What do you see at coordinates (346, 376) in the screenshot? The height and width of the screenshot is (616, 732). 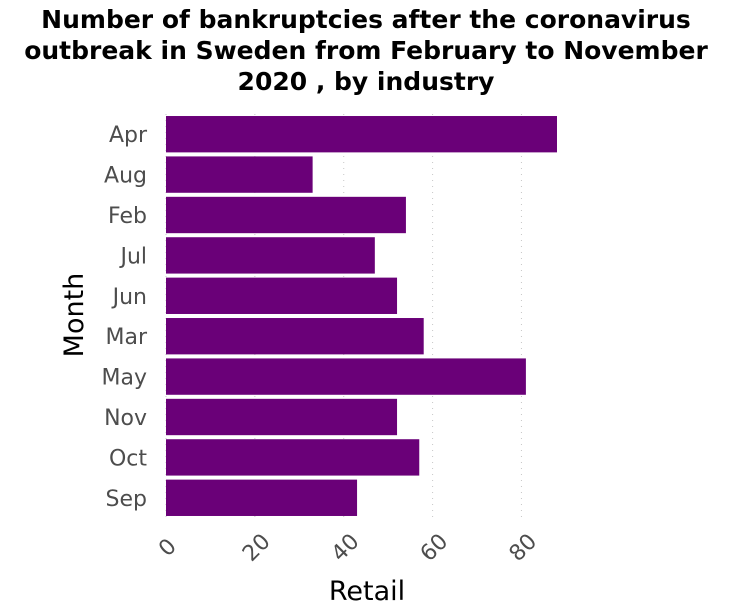 I see `bar-may` at bounding box center [346, 376].